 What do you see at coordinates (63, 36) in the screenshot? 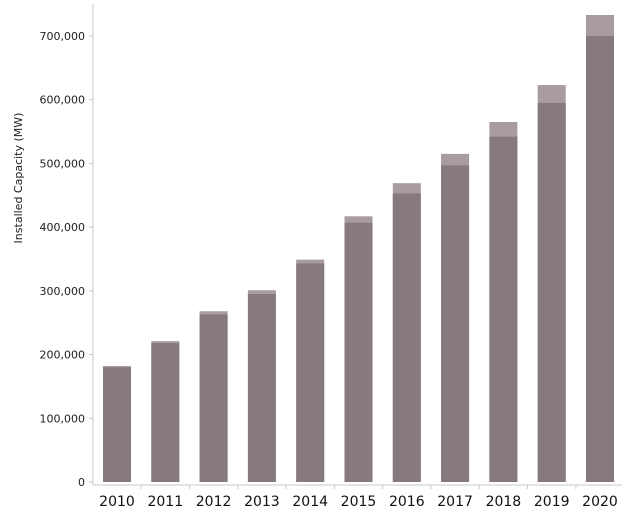
I see `y-tick-label: 700,000` at bounding box center [63, 36].